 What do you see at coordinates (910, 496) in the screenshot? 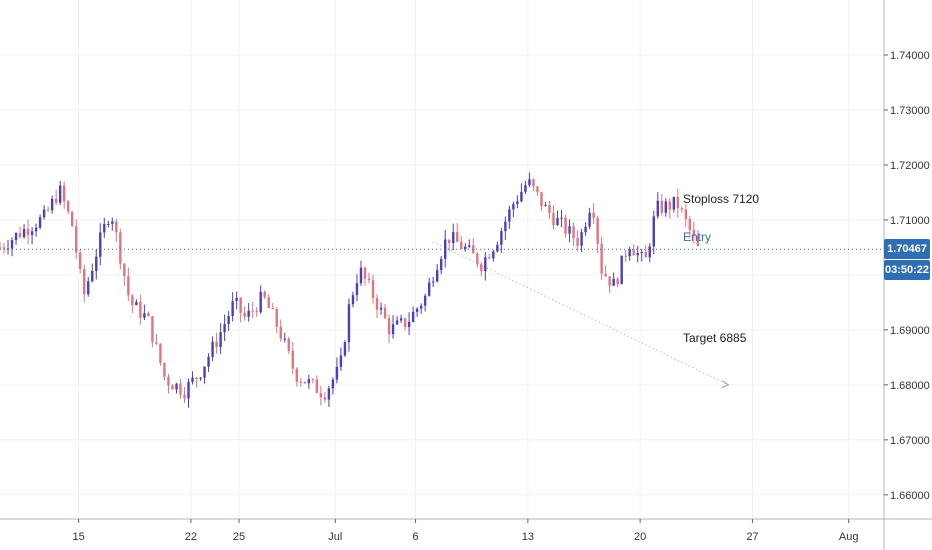
I see `y-tick-label: 1.66000` at bounding box center [910, 496].